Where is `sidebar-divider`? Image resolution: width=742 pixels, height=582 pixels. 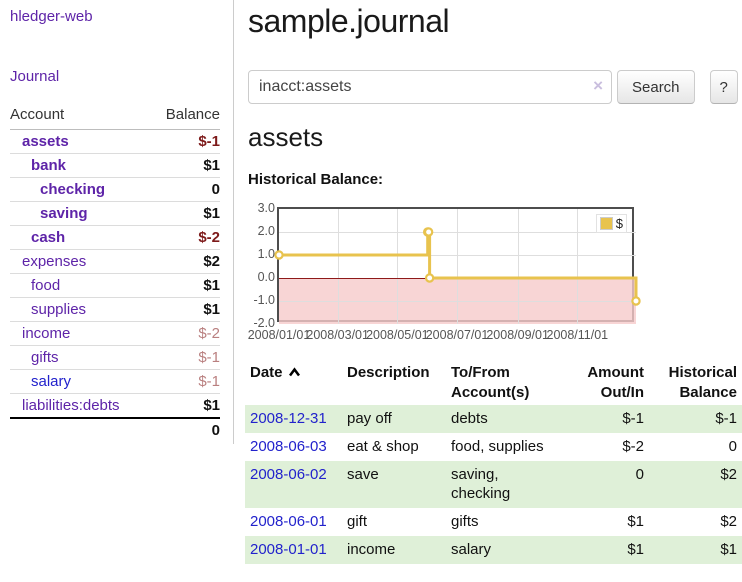
sidebar-divider is located at coordinates (233, 222).